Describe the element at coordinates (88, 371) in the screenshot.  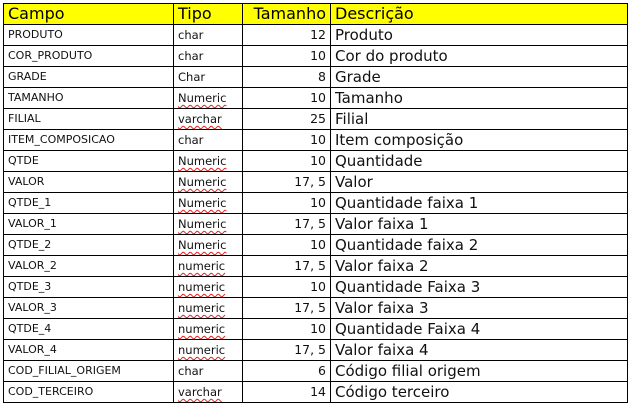
I see `cell-campo: COD_FILIAL_ORIGEM` at that location.